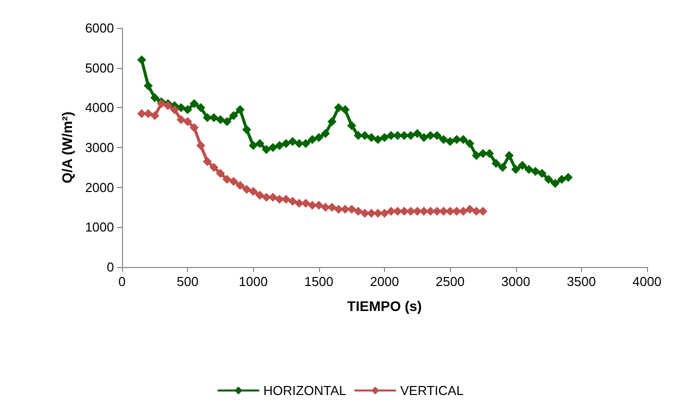 This screenshot has height=410, width=681. Describe the element at coordinates (253, 281) in the screenshot. I see `x-tick-label: 1000` at that location.